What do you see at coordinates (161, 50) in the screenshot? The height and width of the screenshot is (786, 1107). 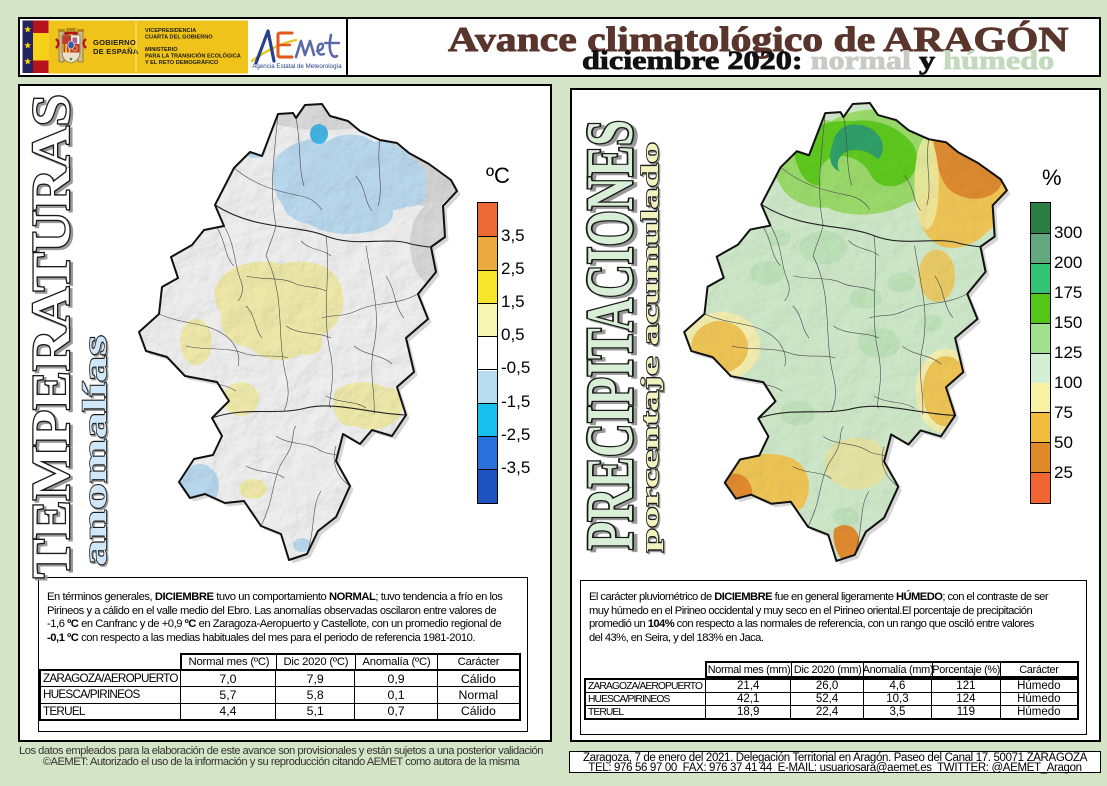 I see `svg-text: MINISTERIO` at bounding box center [161, 50].